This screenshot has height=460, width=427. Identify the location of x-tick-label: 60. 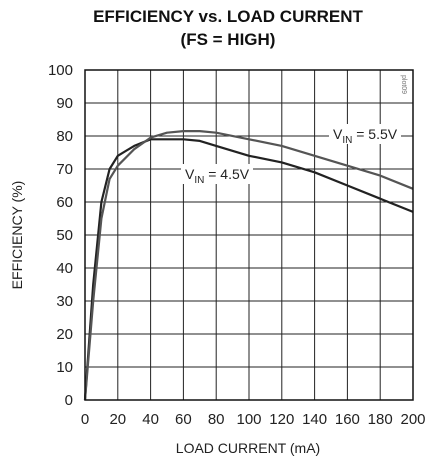
(183, 419).